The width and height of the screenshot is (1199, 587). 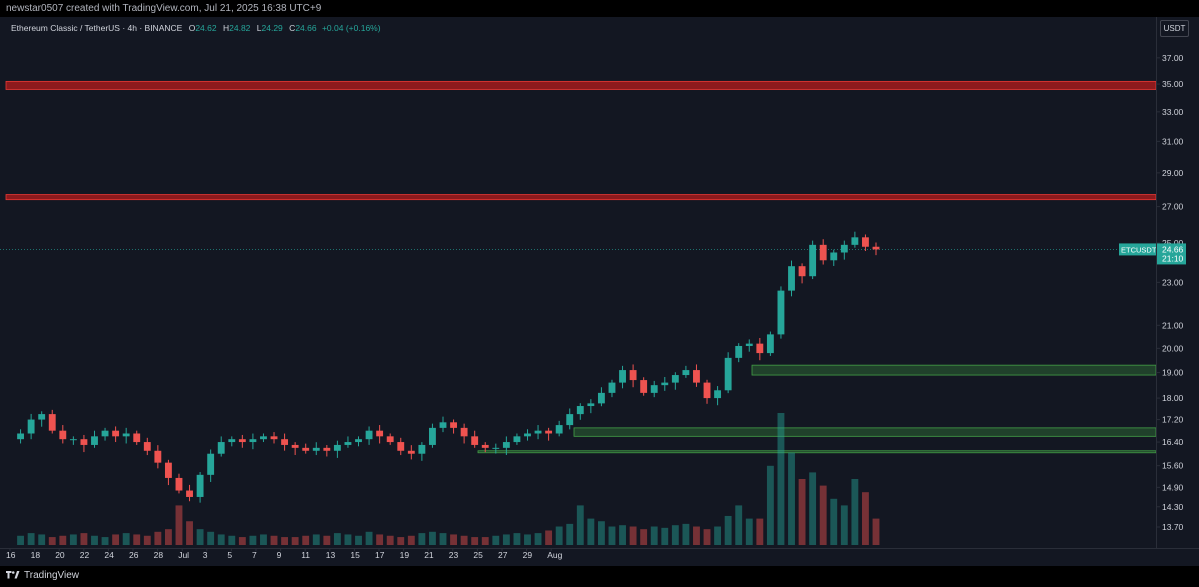 What do you see at coordinates (351, 28) in the screenshot?
I see `change-value: +0.04 (+0.16%)` at bounding box center [351, 28].